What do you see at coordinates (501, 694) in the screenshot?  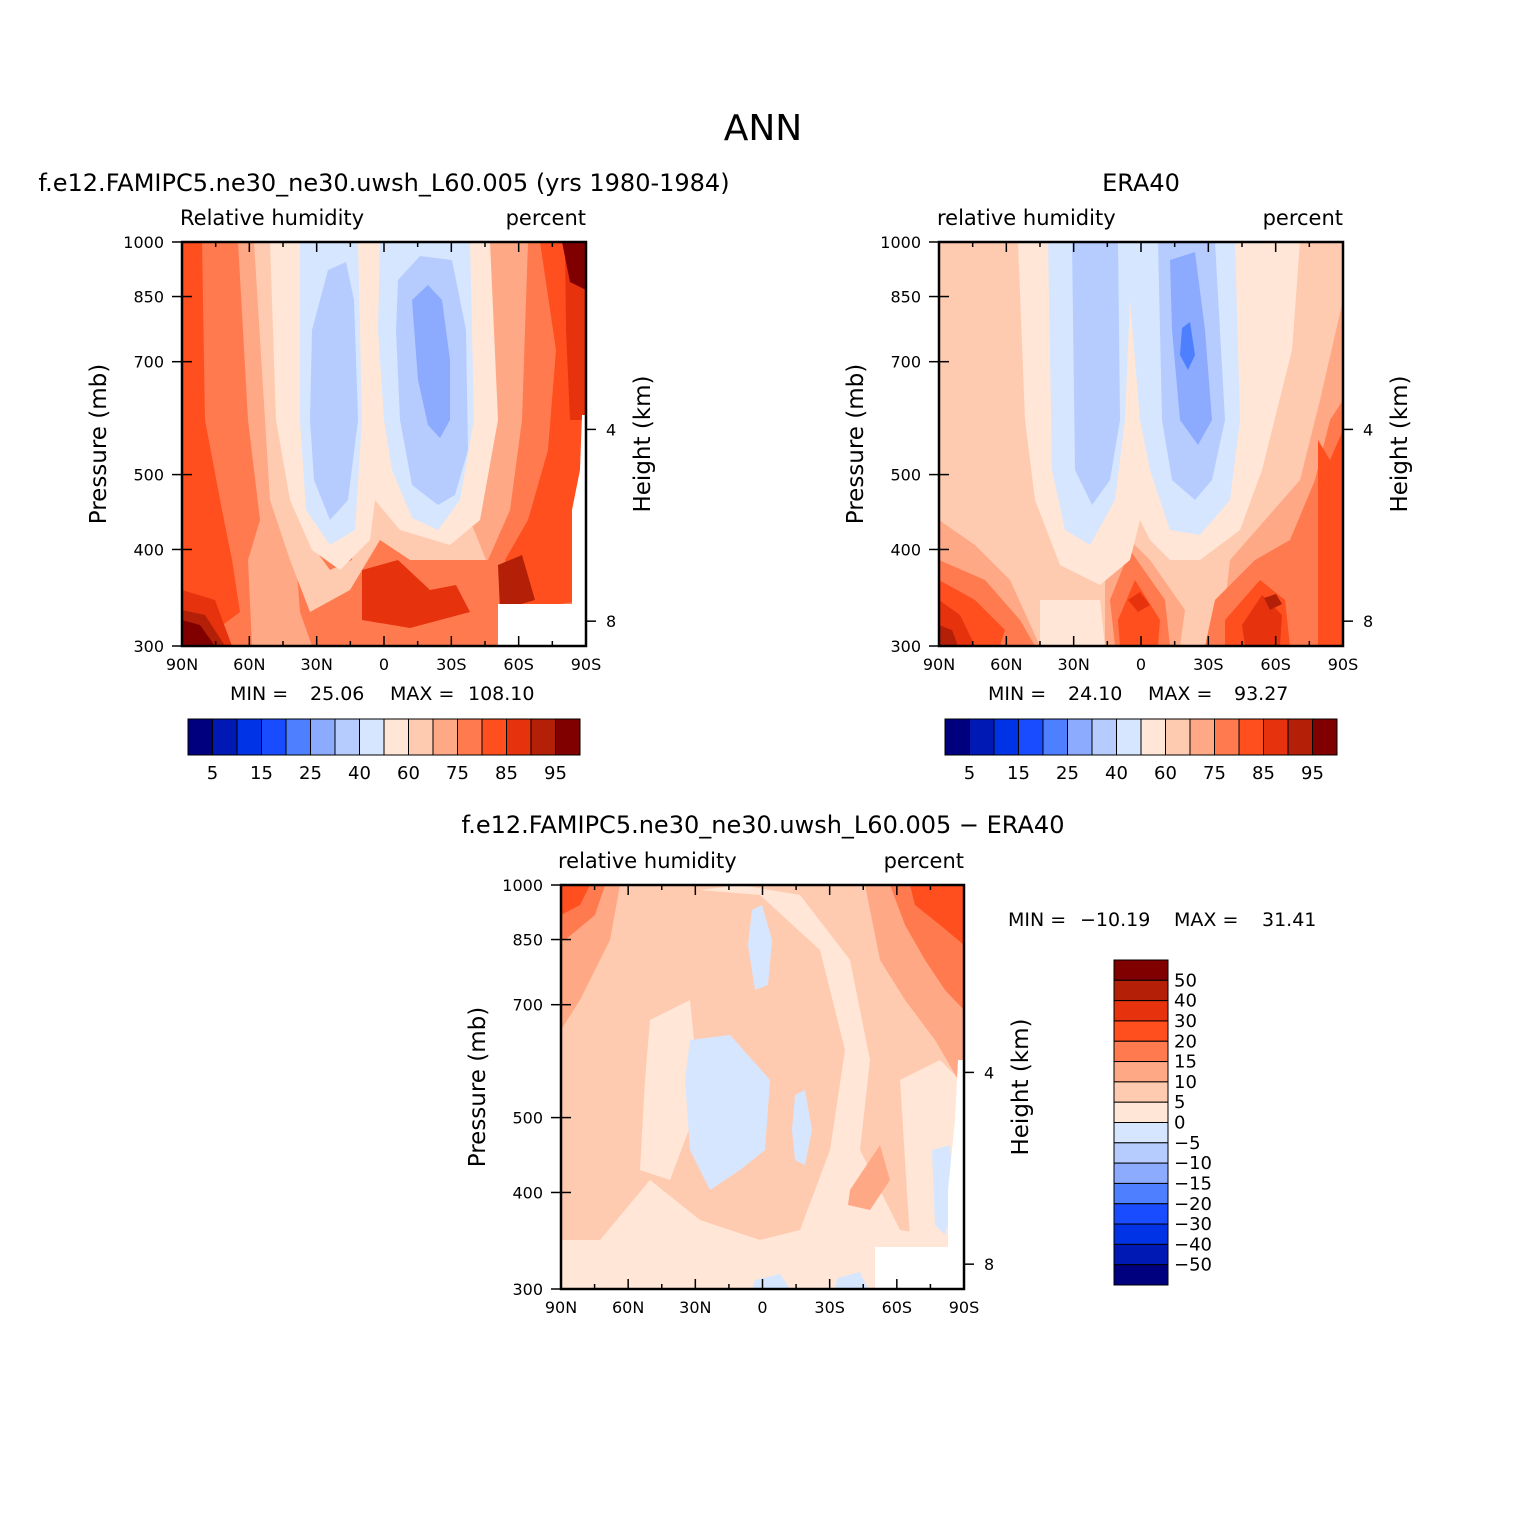 I see `max-value: 108.10` at bounding box center [501, 694].